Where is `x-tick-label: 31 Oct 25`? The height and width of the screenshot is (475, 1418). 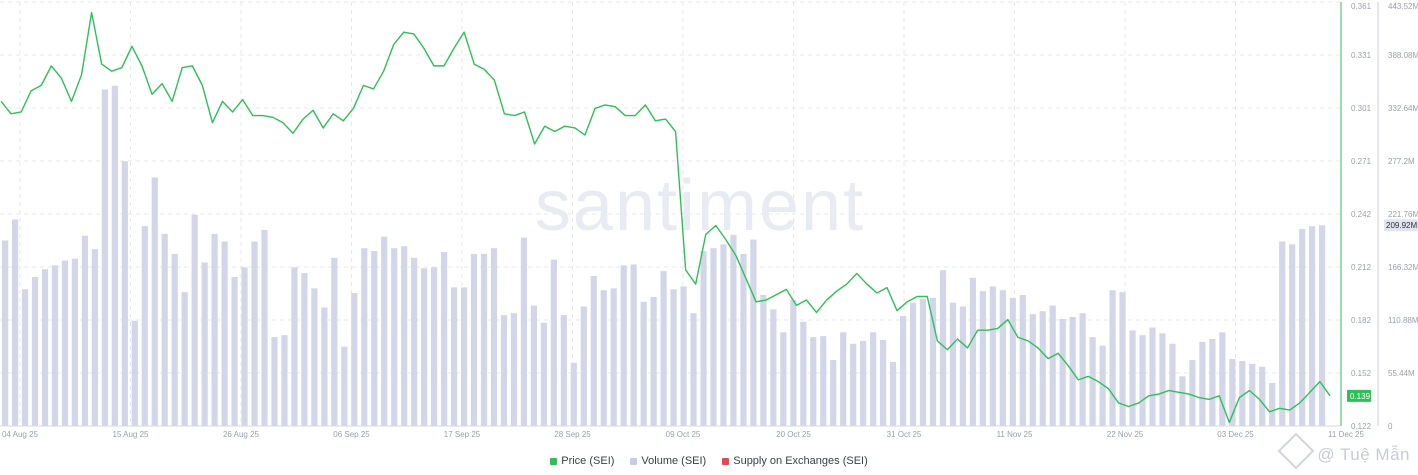 x-tick-label: 31 Oct 25 is located at coordinates (904, 434).